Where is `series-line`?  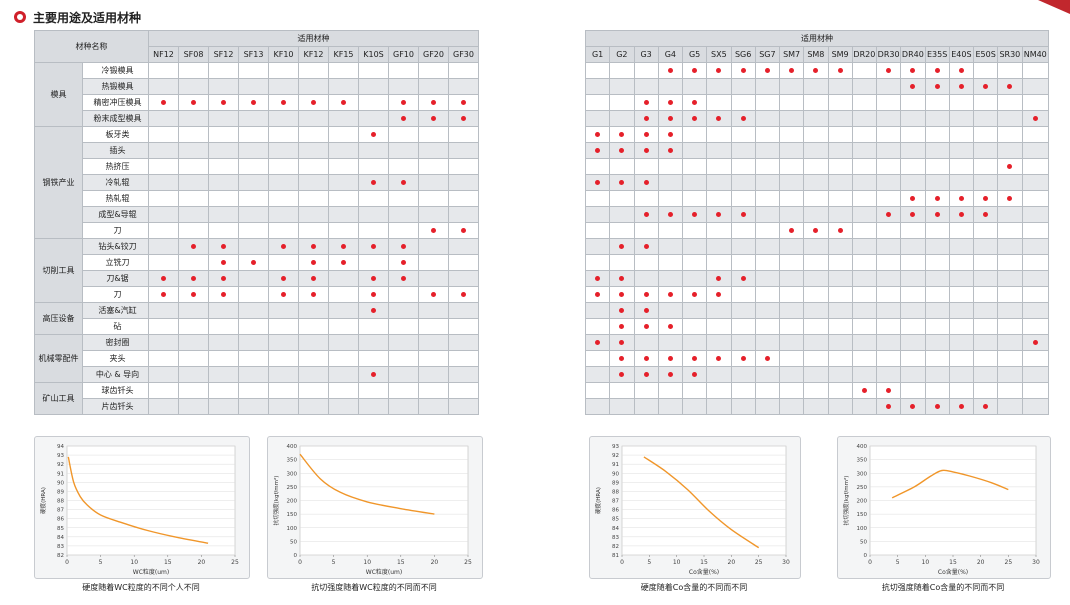 series-line is located at coordinates (138, 500).